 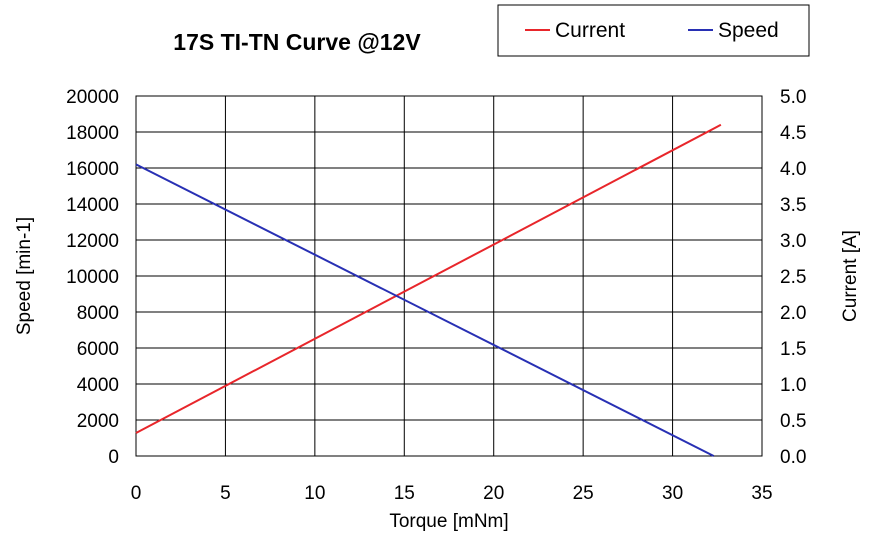 I want to click on x-tick-label: 30, so click(x=672, y=493).